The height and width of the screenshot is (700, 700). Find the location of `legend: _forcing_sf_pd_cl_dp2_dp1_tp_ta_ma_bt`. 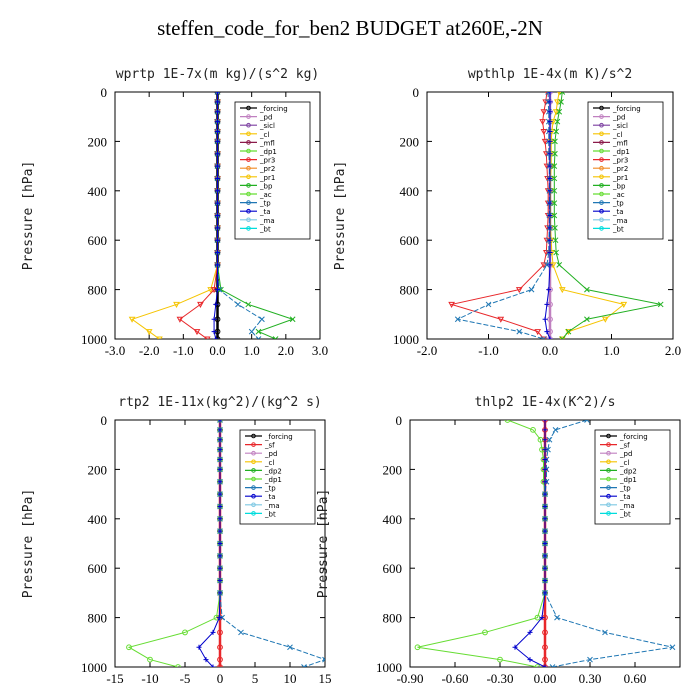

legend: _forcing_sf_pd_cl_dp2_dp1_tp_ta_ma_bt is located at coordinates (632, 477).